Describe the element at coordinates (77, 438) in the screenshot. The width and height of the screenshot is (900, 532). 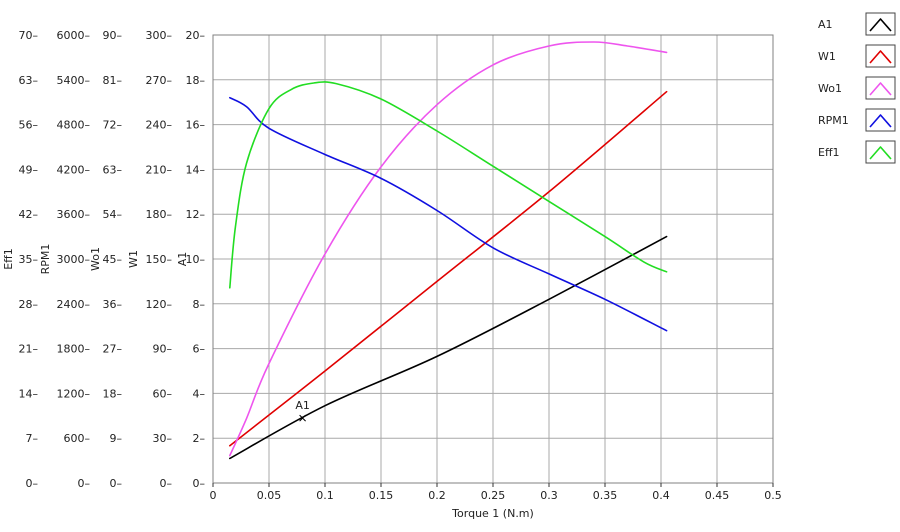
I see `y-tick-label: 600–` at that location.